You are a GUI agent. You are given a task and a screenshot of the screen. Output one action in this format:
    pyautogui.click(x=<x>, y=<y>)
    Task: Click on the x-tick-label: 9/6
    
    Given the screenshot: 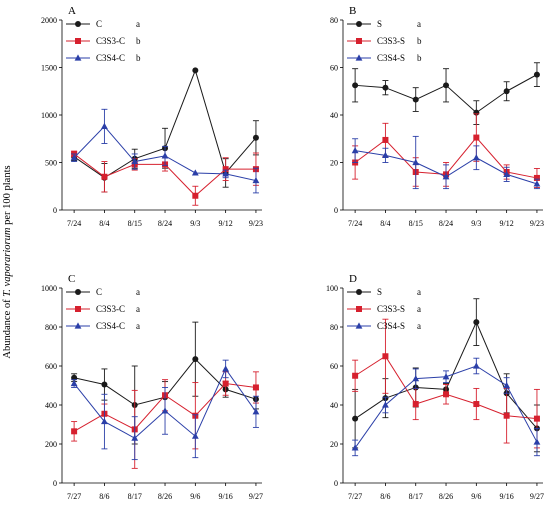 What is the action you would take?
    pyautogui.click(x=476, y=496)
    